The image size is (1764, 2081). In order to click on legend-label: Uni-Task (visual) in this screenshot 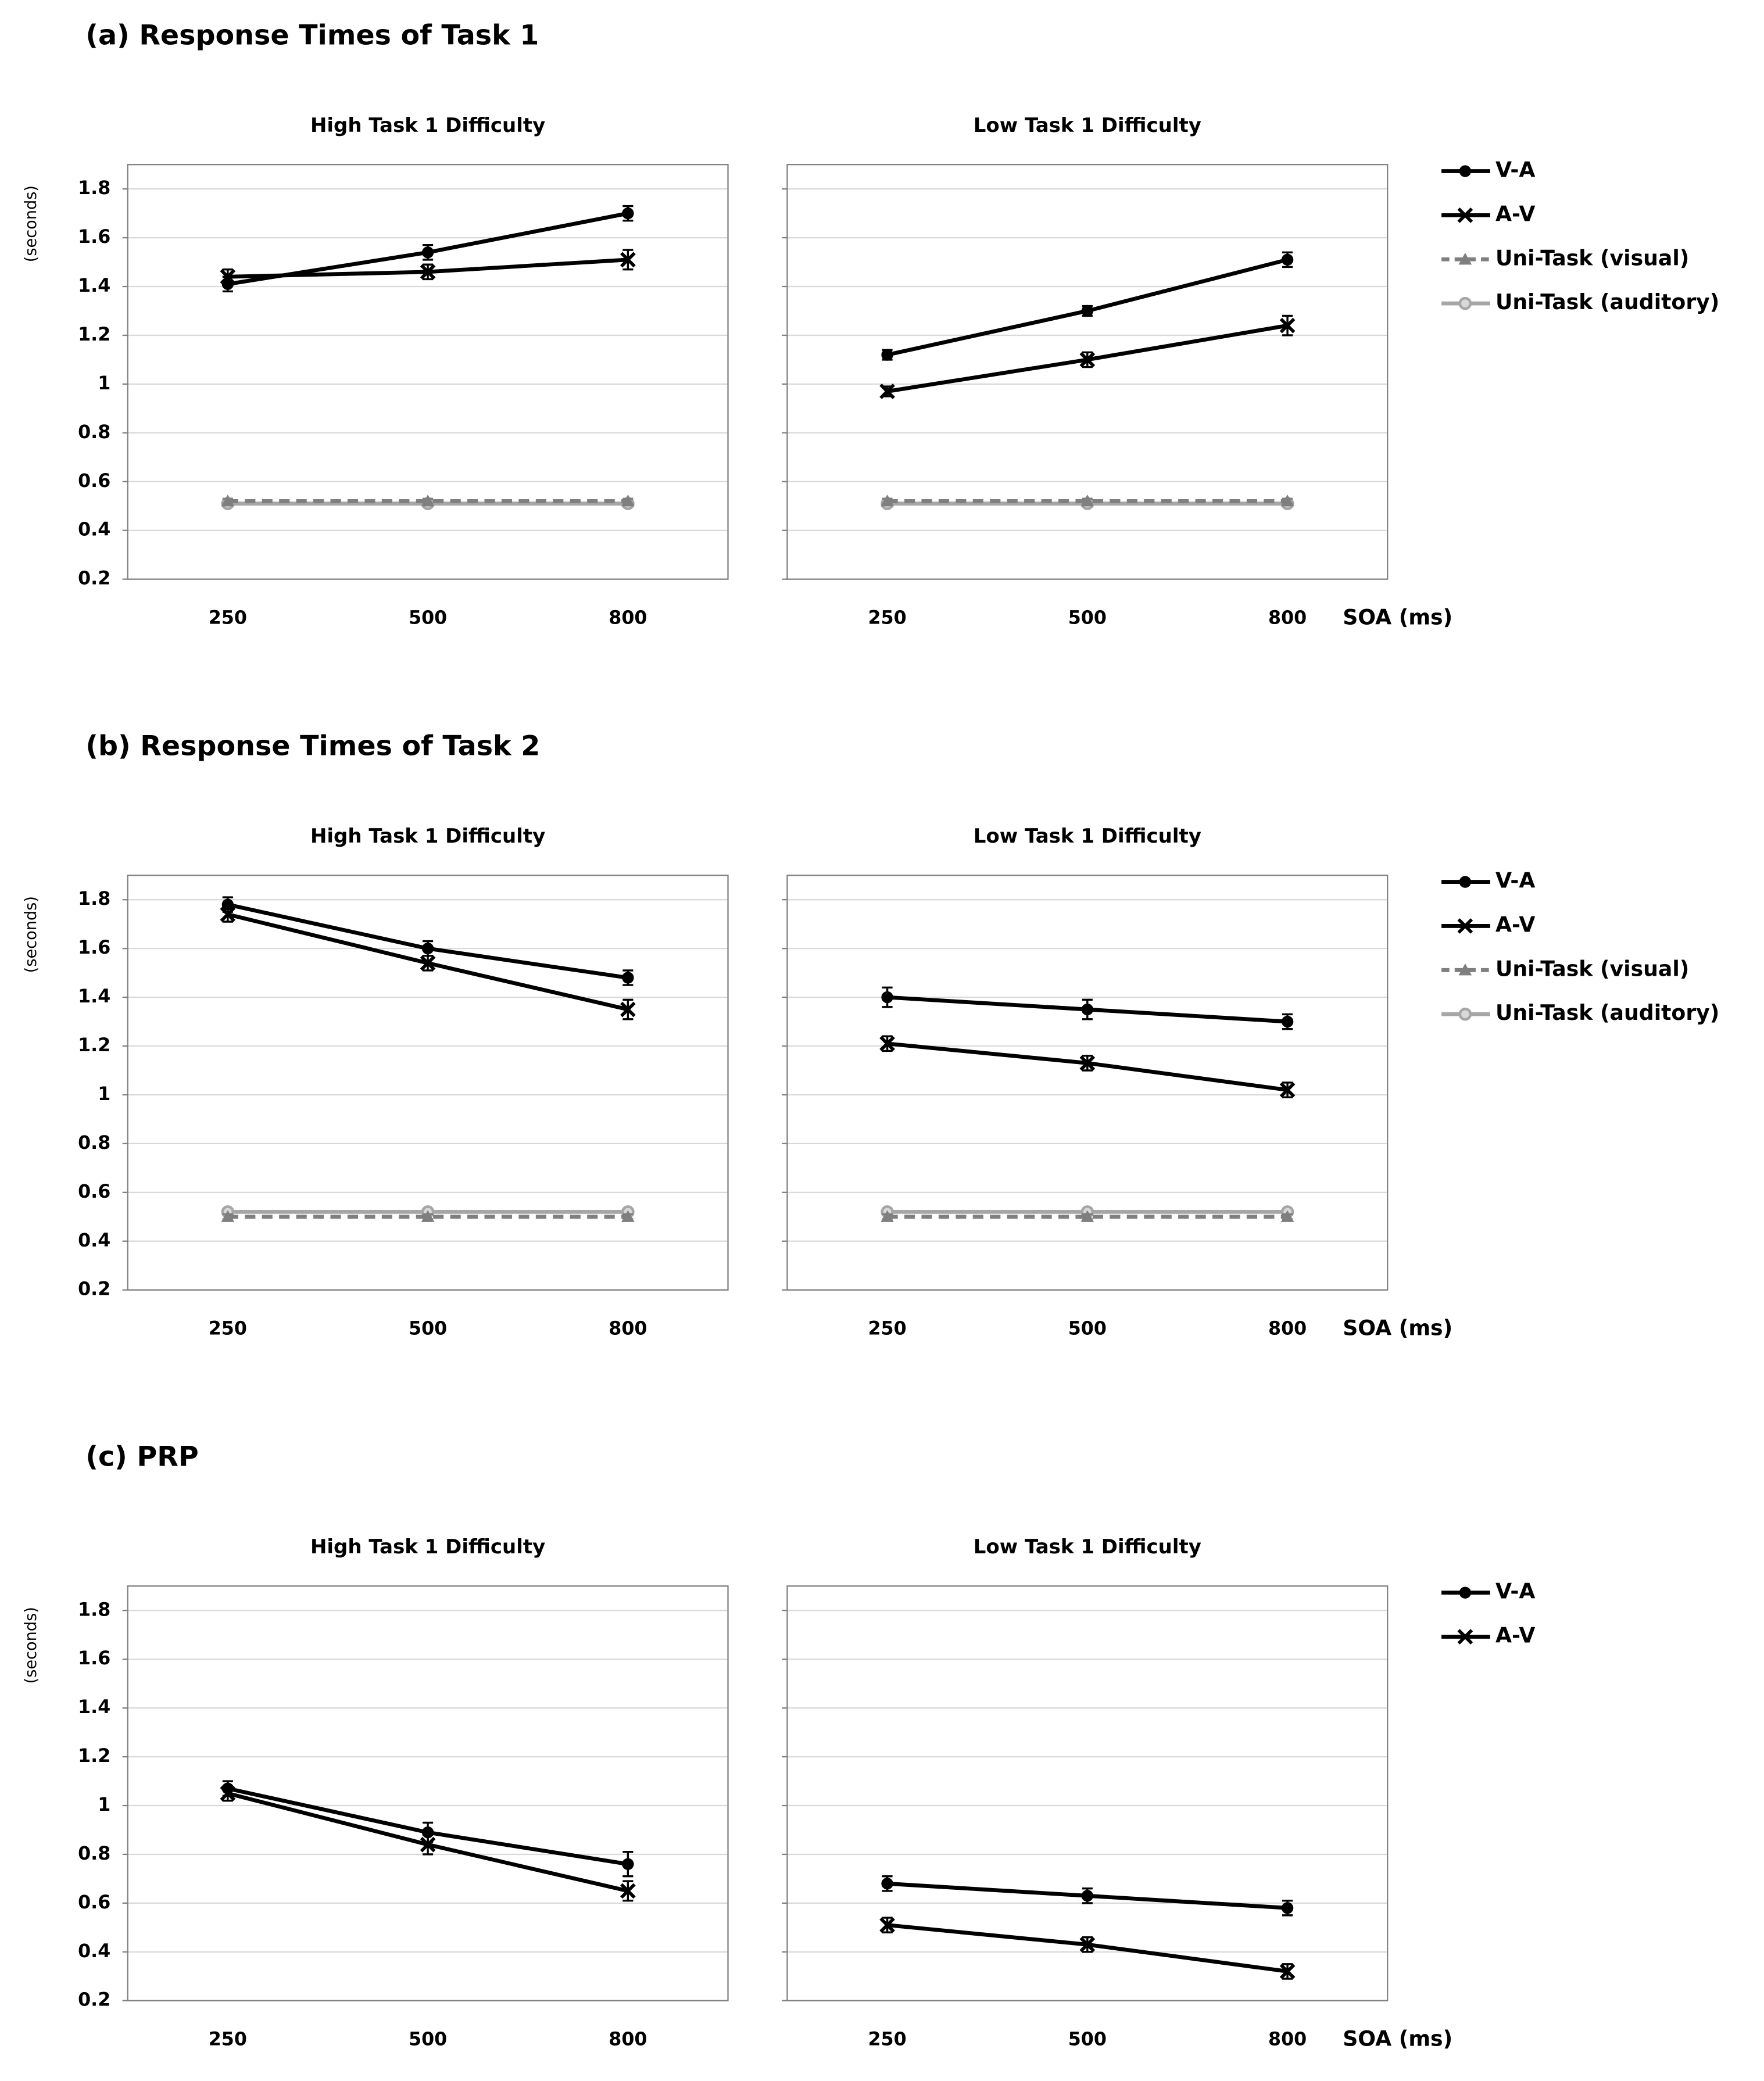, I will do `click(1592, 968)`.